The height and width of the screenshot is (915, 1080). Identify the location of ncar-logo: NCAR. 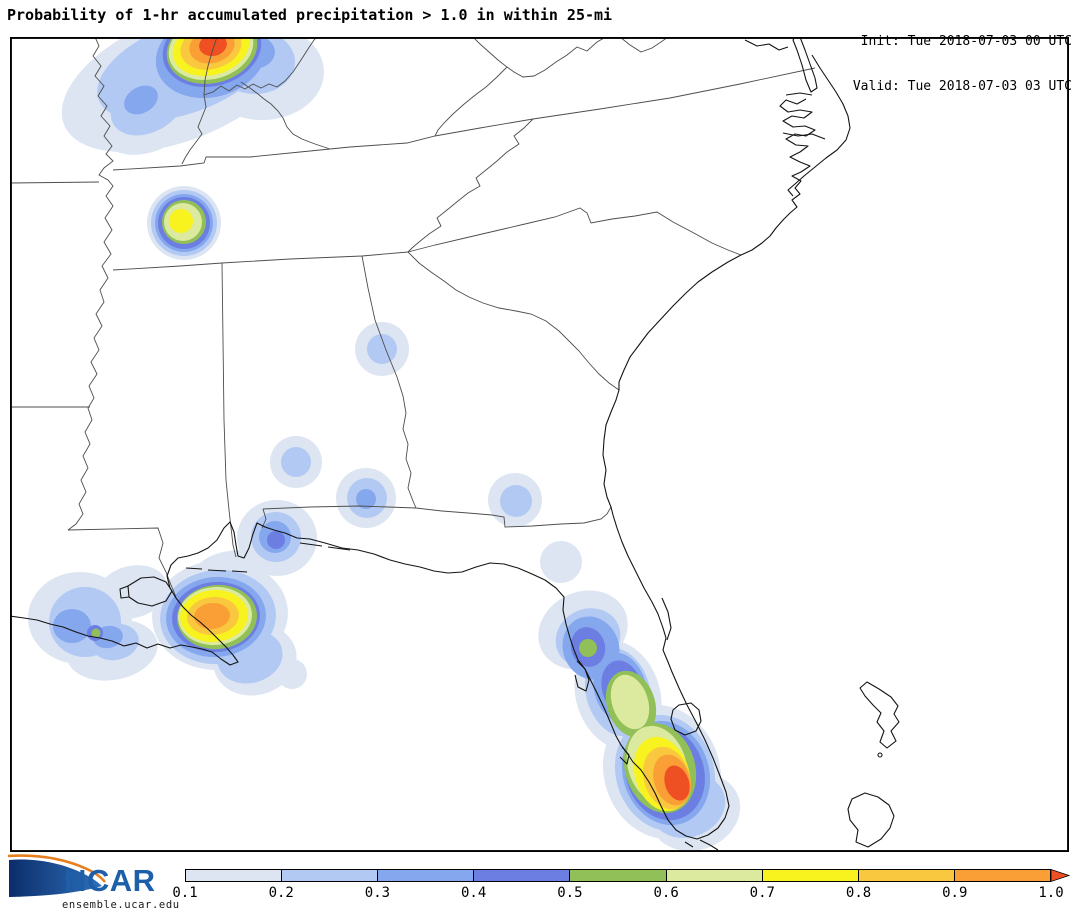
(82, 876).